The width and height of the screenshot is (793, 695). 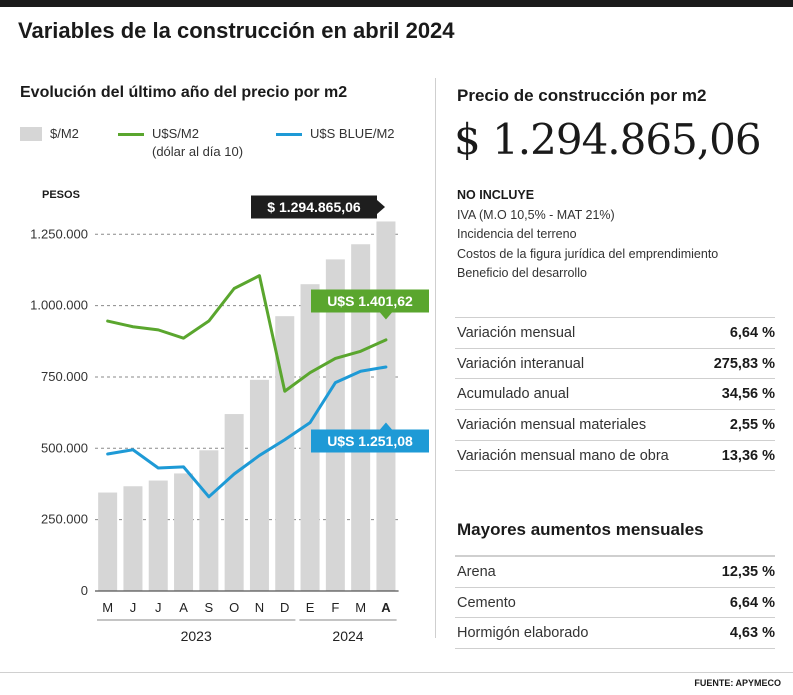 What do you see at coordinates (310, 607) in the screenshot?
I see `x-tick-label: E` at bounding box center [310, 607].